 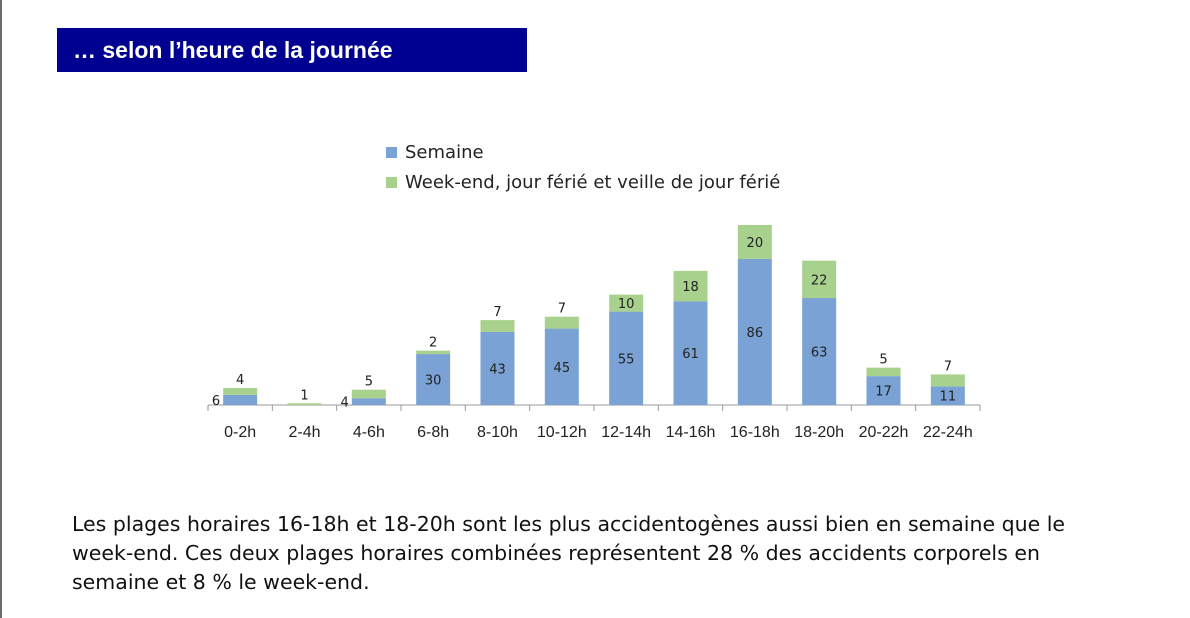 What do you see at coordinates (216, 401) in the screenshot?
I see `data-label: 6` at bounding box center [216, 401].